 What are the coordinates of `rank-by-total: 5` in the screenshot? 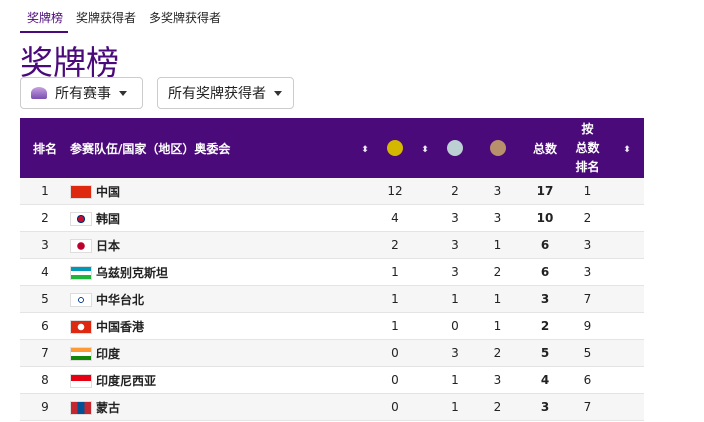 It's located at (587, 353).